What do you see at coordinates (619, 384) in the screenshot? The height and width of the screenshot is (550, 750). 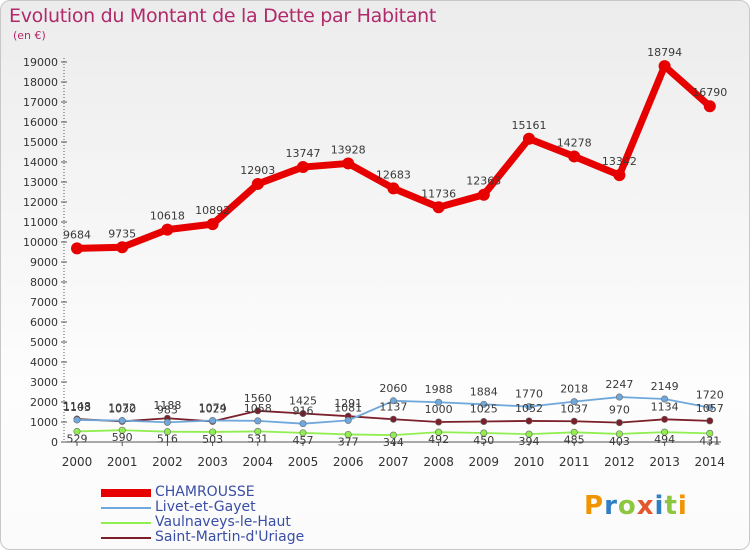 I see `data-label: 2247` at bounding box center [619, 384].